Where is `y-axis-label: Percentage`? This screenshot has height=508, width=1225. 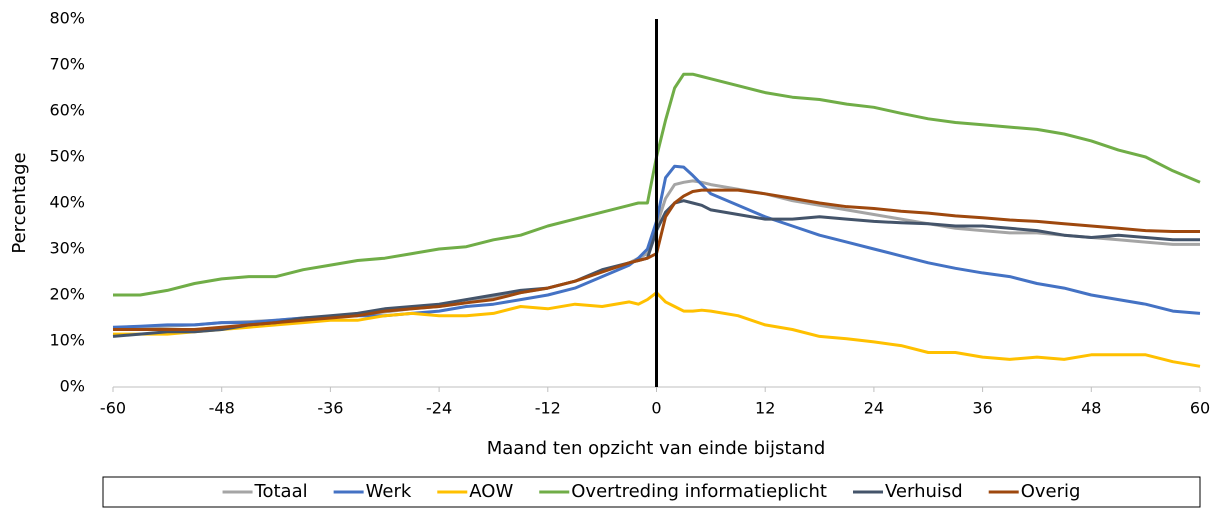 y-axis-label: Percentage is located at coordinates (19, 202).